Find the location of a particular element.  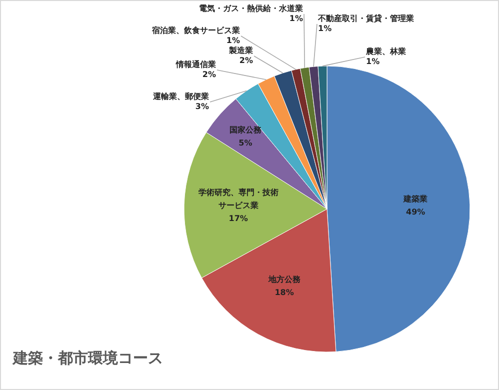

slice-label: 地方公務 is located at coordinates (284, 279).